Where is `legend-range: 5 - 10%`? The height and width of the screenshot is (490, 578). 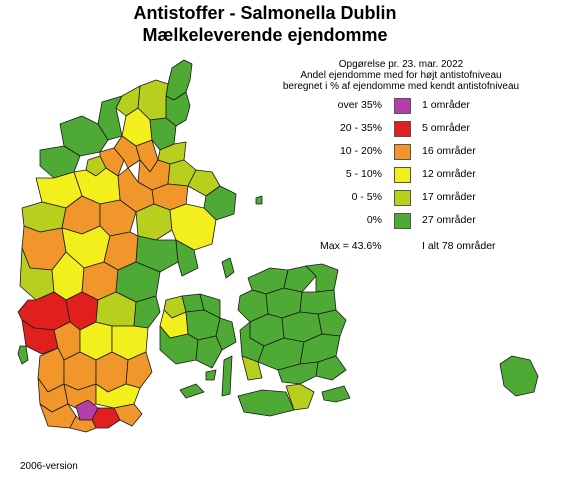
legend-range: 5 - 10% is located at coordinates (363, 174).